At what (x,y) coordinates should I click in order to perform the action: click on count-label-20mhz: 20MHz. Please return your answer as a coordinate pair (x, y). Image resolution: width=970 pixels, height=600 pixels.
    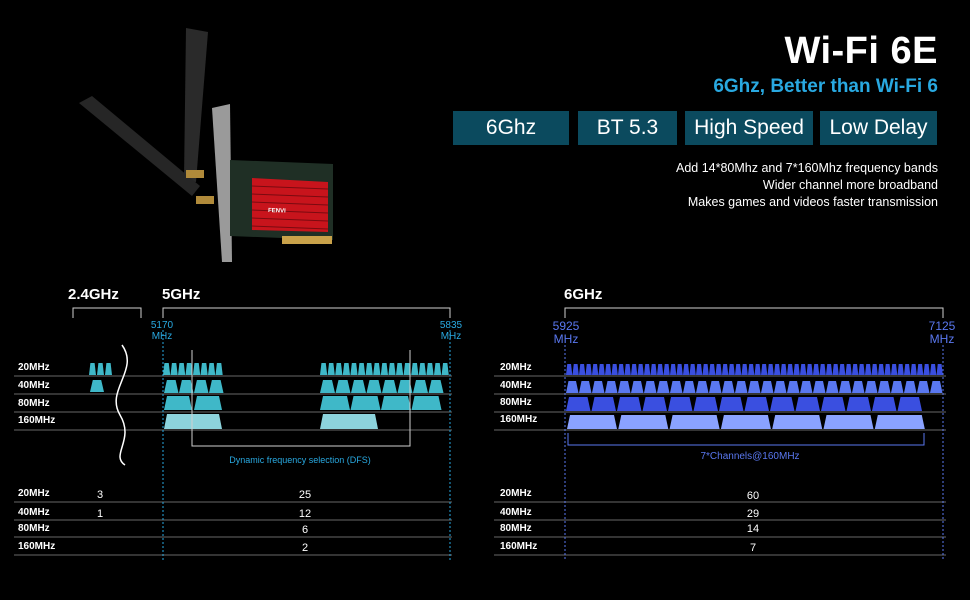
    Looking at the image, I should click on (516, 493).